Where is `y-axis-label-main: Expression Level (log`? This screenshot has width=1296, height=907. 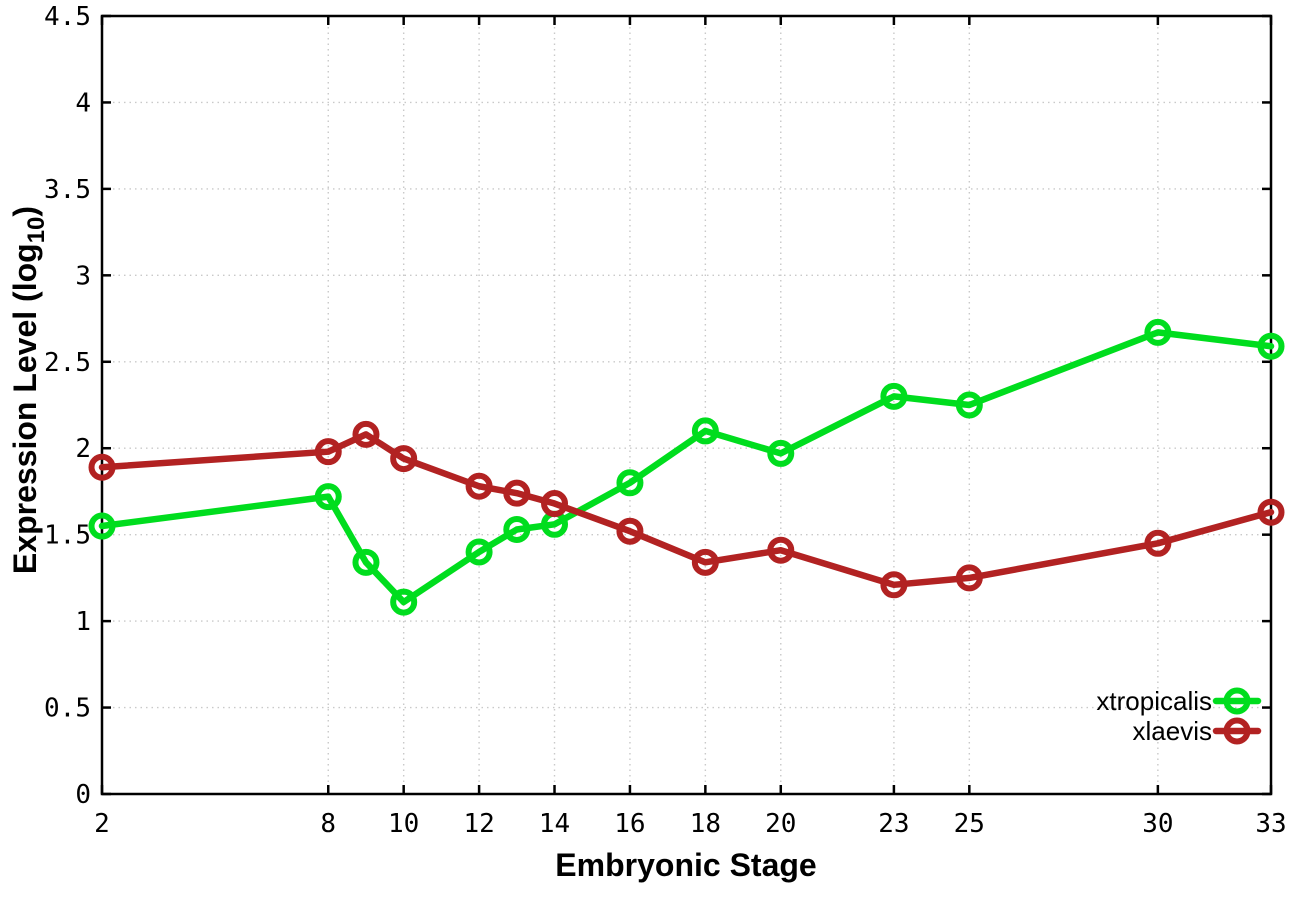 y-axis-label-main: Expression Level (log is located at coordinates (25, 408).